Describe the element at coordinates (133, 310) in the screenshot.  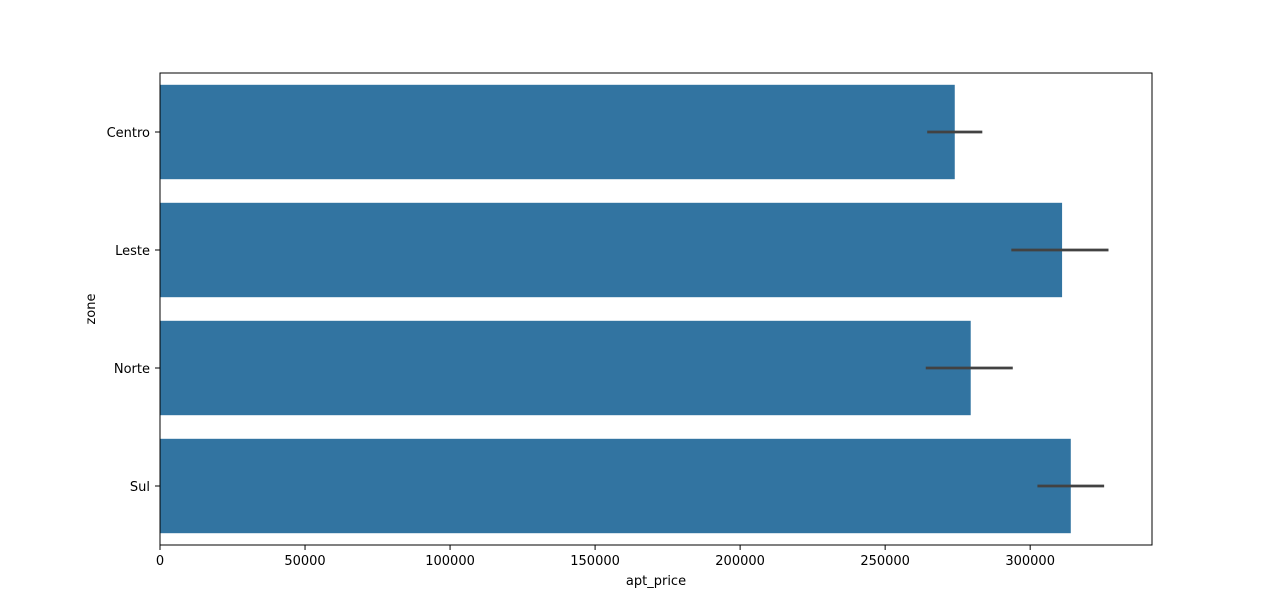
I see `y-axis: Centro Leste Norte Sul` at that location.